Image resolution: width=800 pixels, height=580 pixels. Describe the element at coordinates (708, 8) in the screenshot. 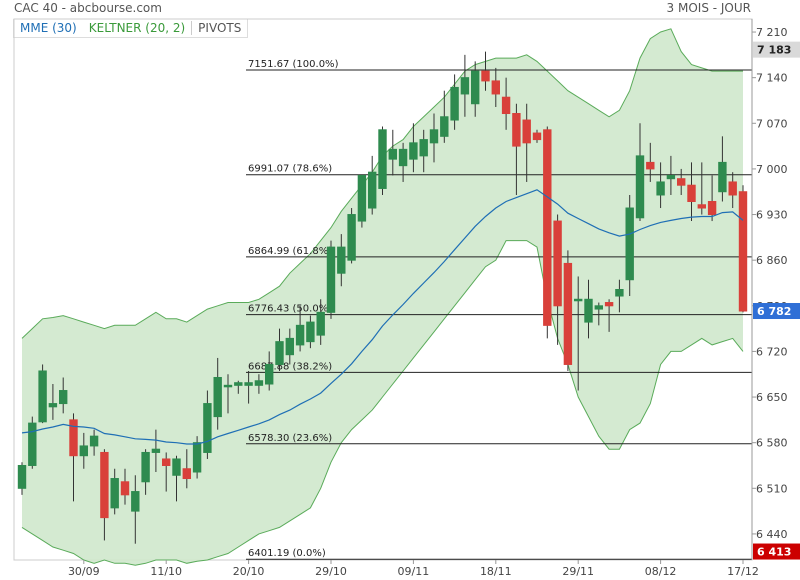

I see `period-label: 3 MOIS - JOUR` at that location.